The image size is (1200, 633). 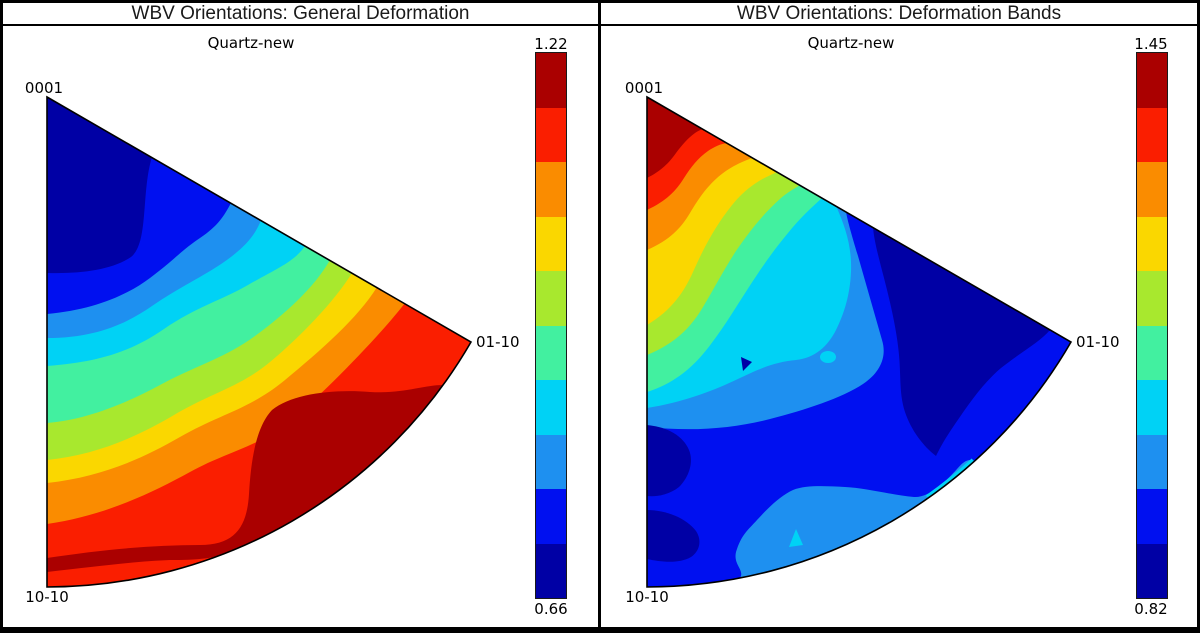 What do you see at coordinates (251, 43) in the screenshot?
I see `left-phase-label: Quartz-new` at bounding box center [251, 43].